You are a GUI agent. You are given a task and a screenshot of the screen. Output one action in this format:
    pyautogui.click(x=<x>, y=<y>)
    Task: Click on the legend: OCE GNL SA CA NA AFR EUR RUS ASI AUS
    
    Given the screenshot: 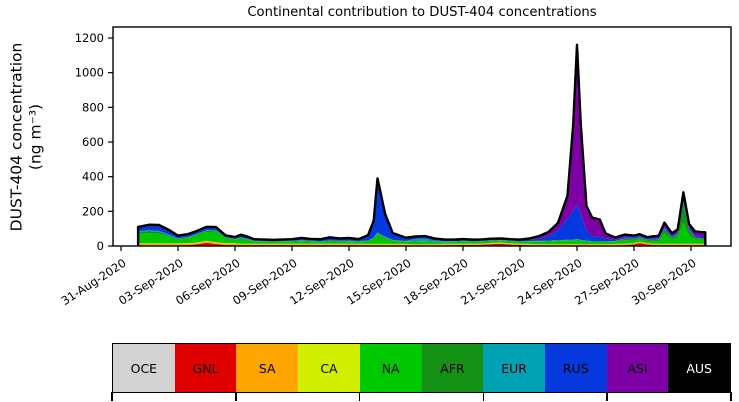 What is the action you would take?
    pyautogui.click(x=421, y=368)
    